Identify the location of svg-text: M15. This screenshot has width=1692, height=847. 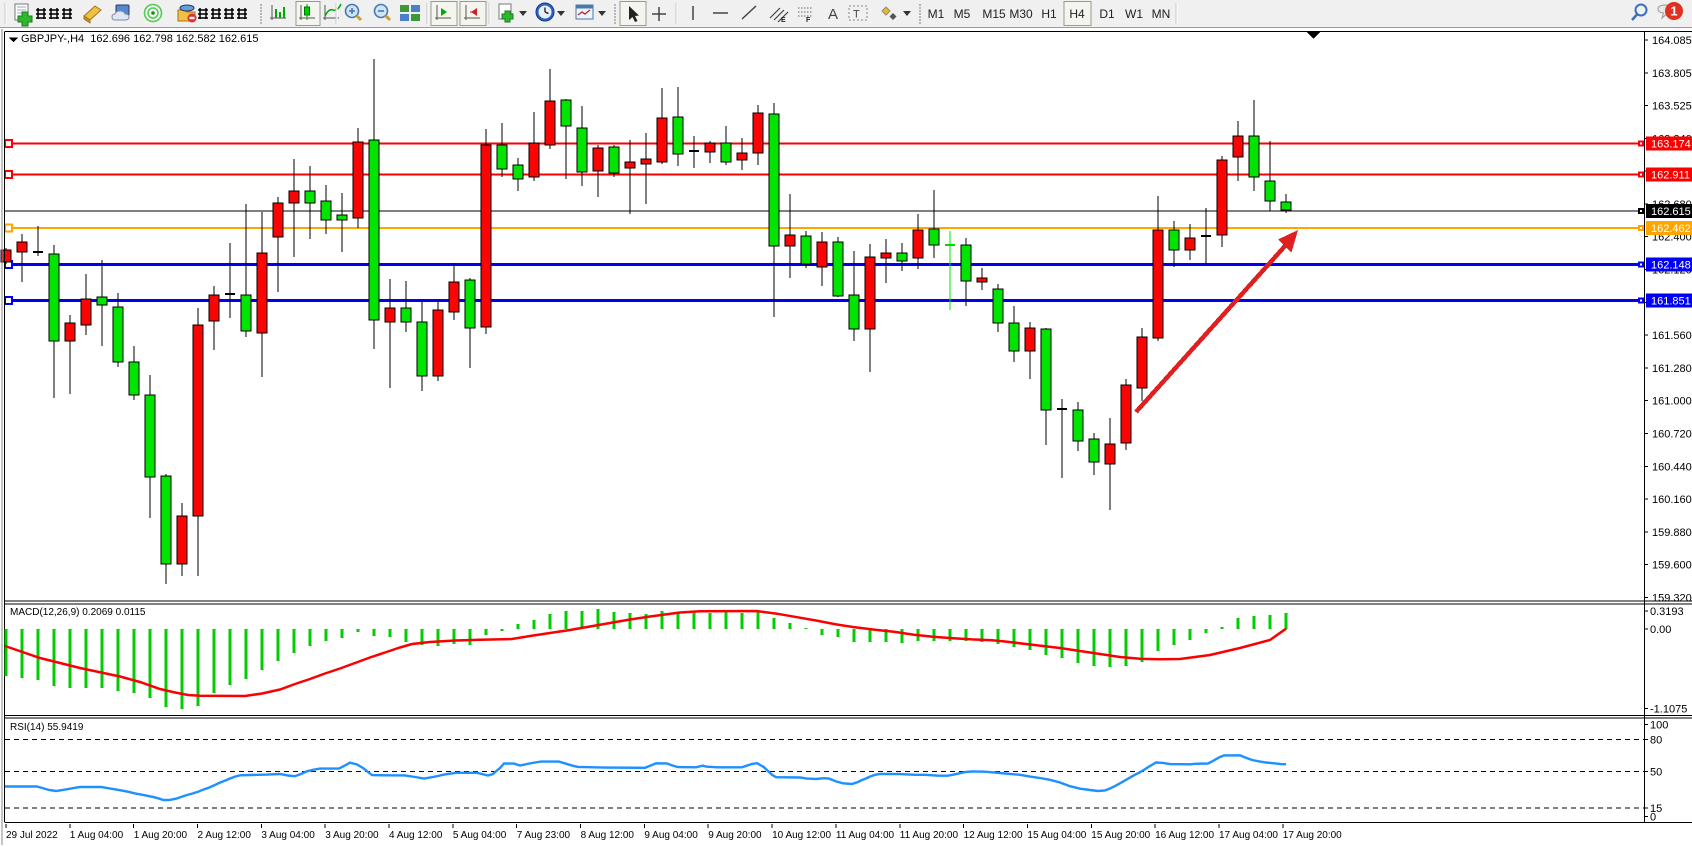
(994, 14).